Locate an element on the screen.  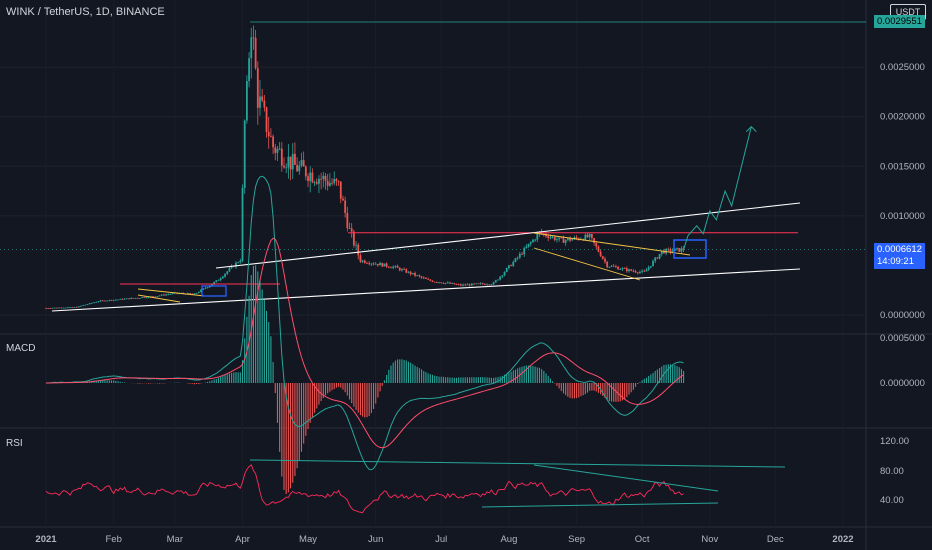
rsi-tick-label: 40.00 is located at coordinates (892, 500).